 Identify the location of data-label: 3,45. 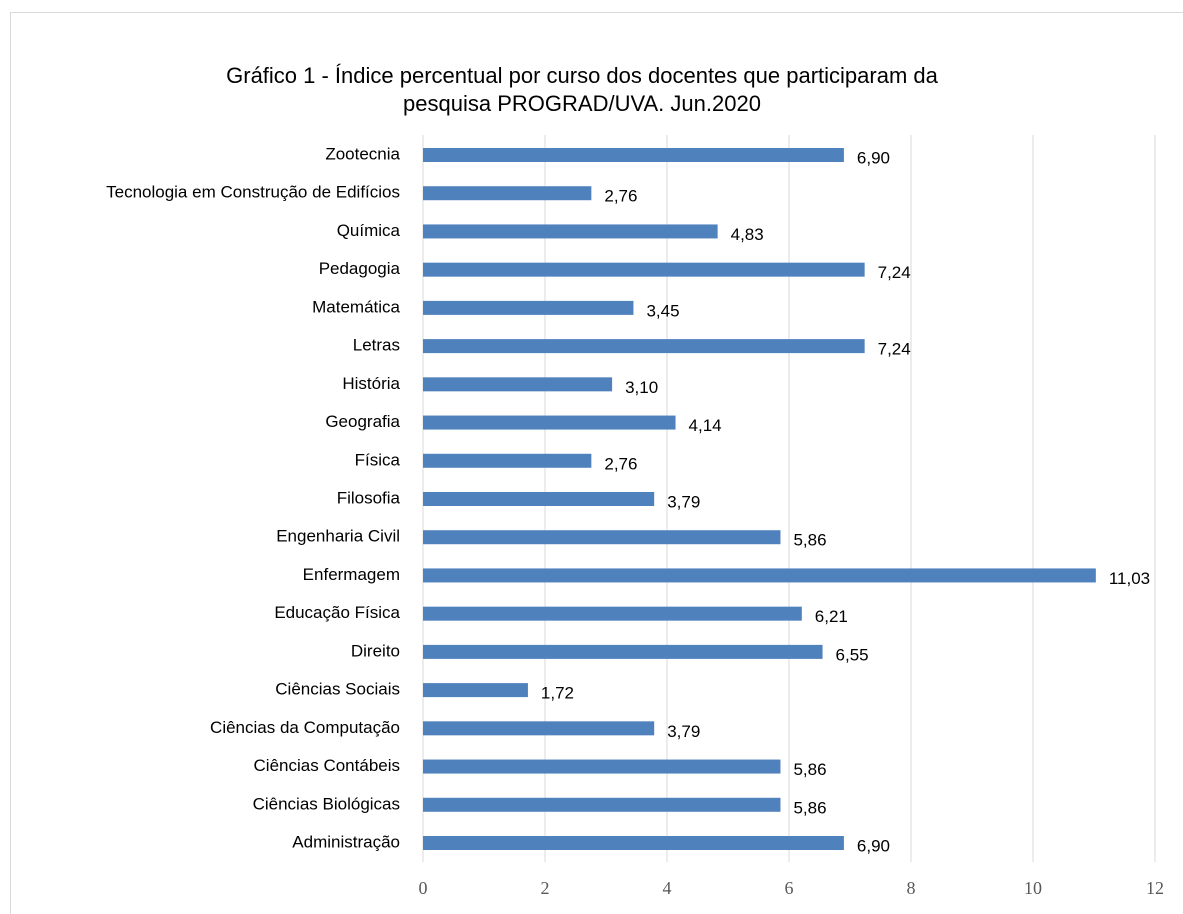
(662, 310).